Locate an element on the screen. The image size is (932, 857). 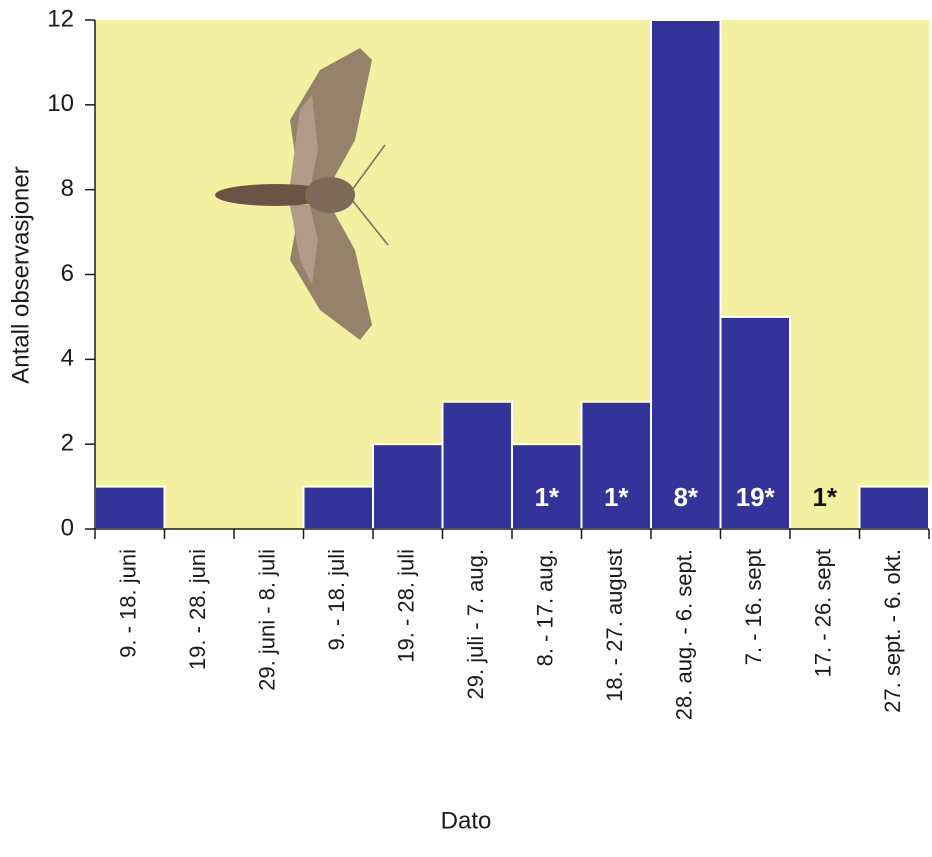
y-tick-label: 0 is located at coordinates (67, 527).